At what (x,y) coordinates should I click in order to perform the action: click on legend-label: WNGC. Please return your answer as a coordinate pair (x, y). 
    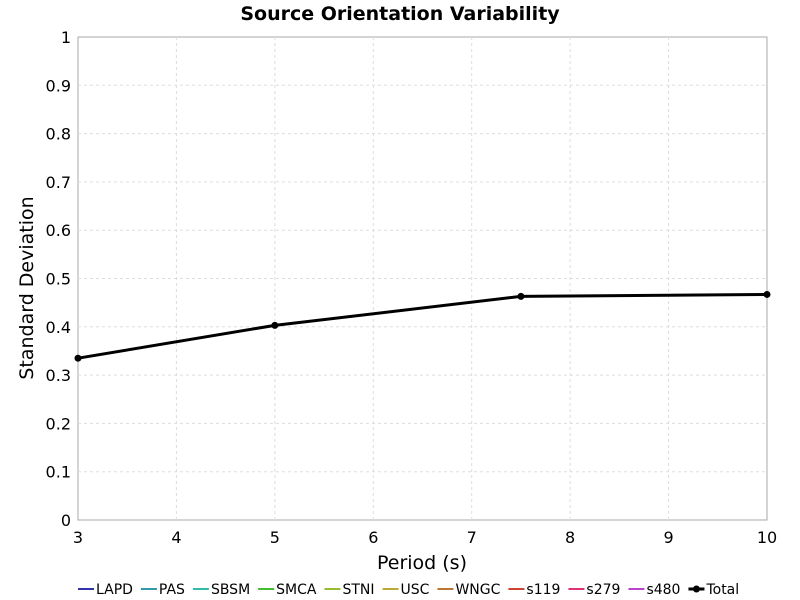
    Looking at the image, I should click on (477, 590).